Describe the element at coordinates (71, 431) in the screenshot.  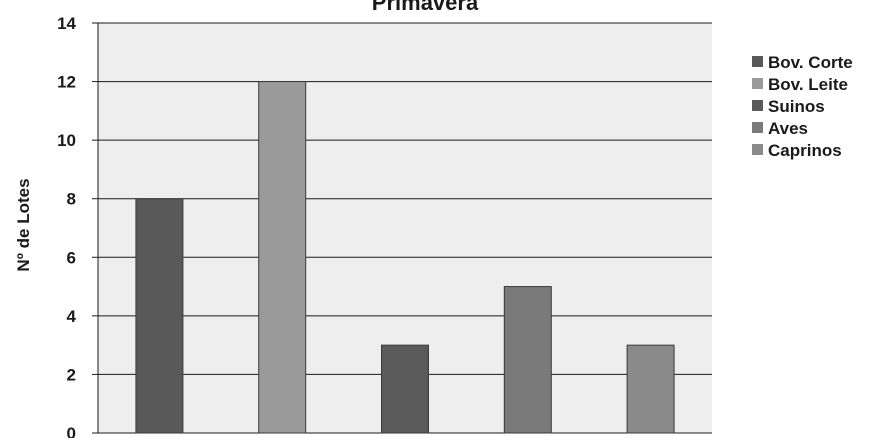
I see `y-tick-label: 0` at that location.